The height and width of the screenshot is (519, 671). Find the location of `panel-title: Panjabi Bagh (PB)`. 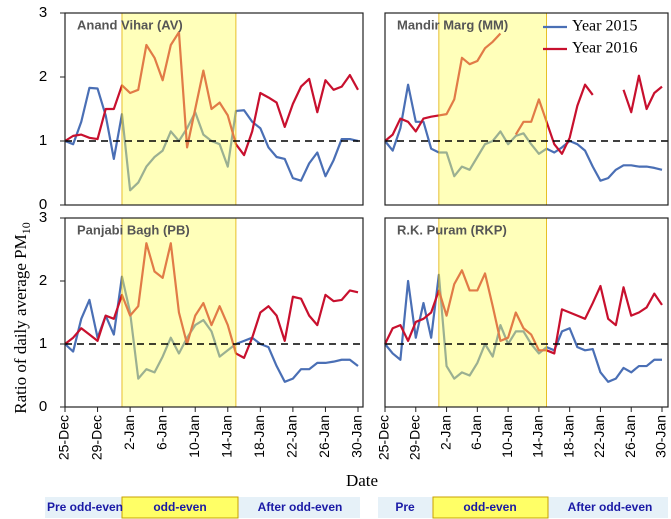

panel-title: Panjabi Bagh (PB) is located at coordinates (133, 229).